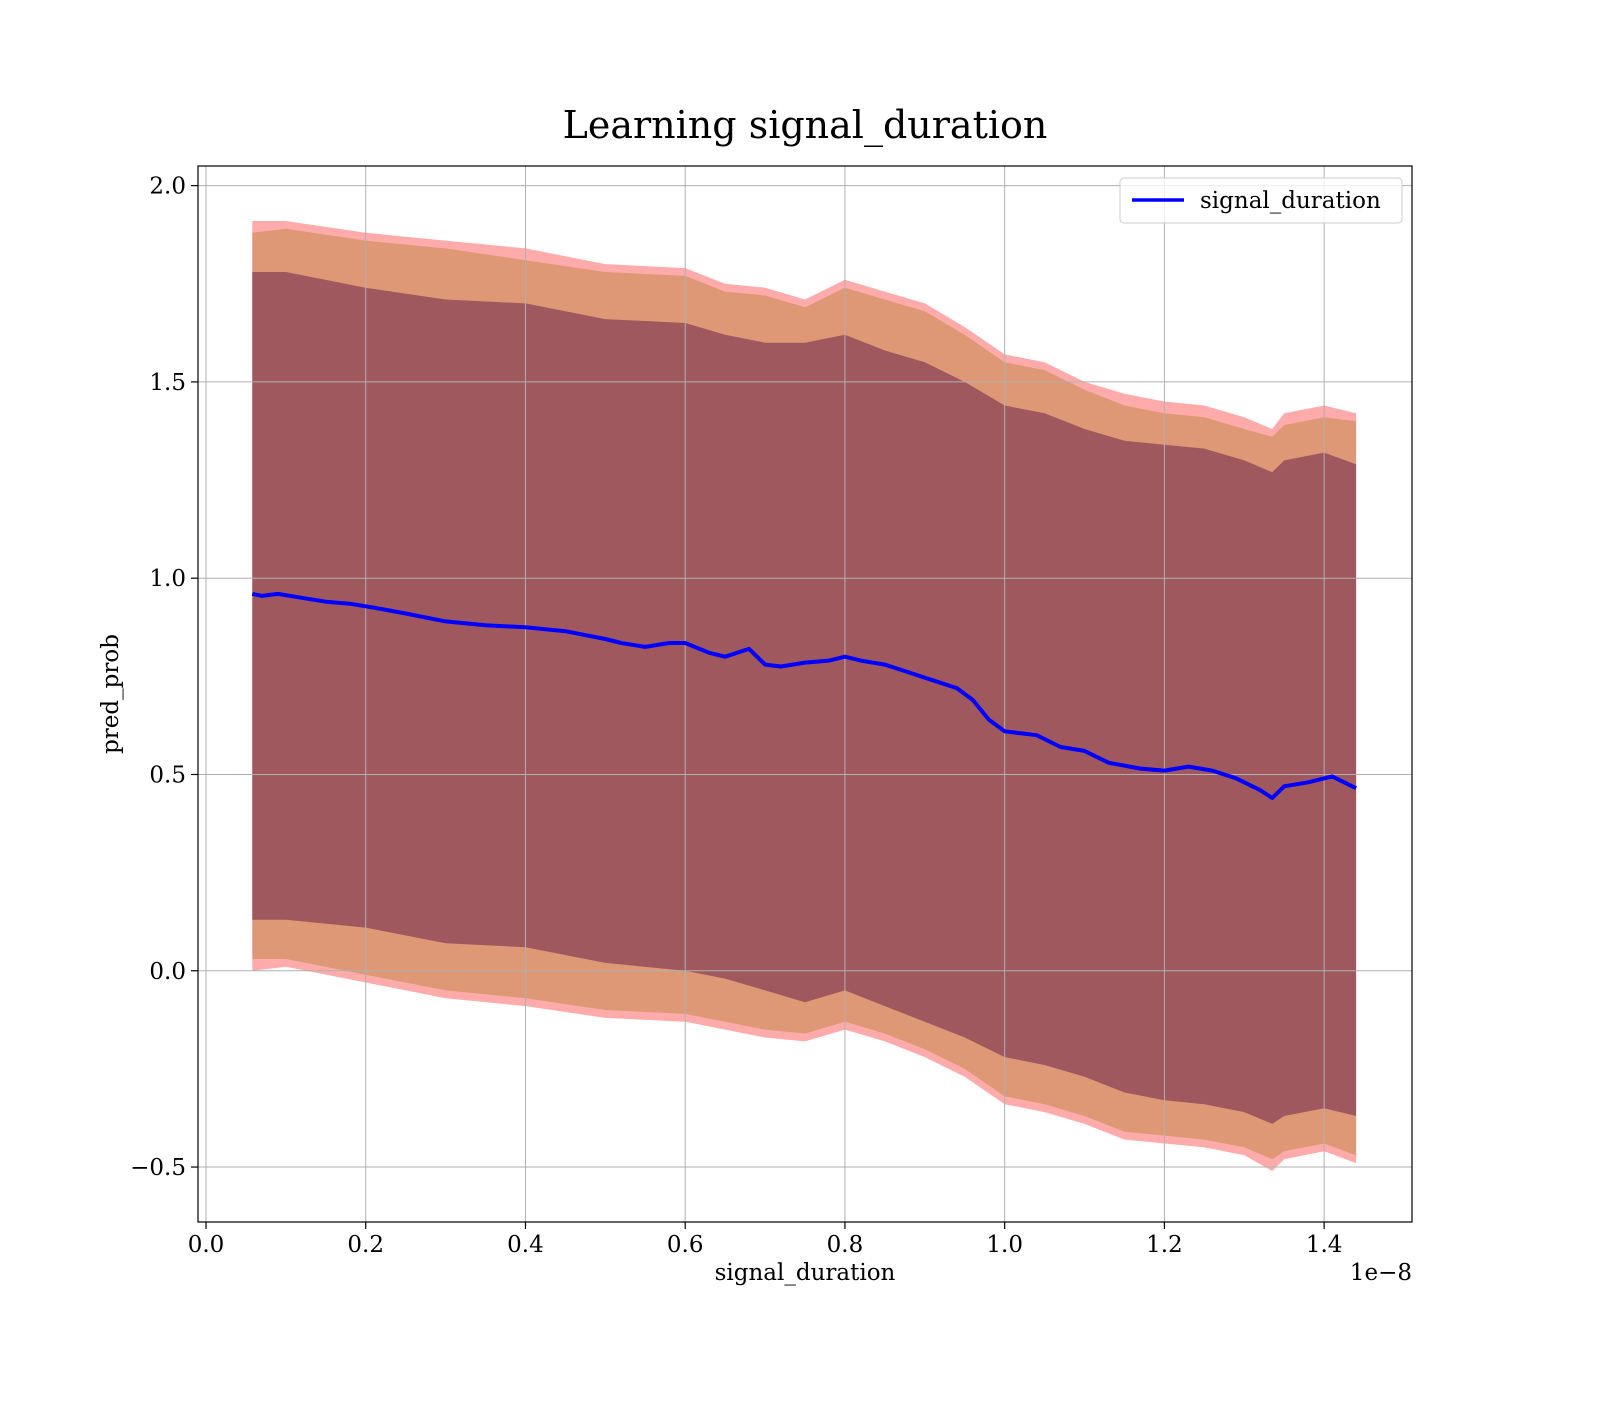  Describe the element at coordinates (167, 383) in the screenshot. I see `y-tick-label: 1.5` at that location.